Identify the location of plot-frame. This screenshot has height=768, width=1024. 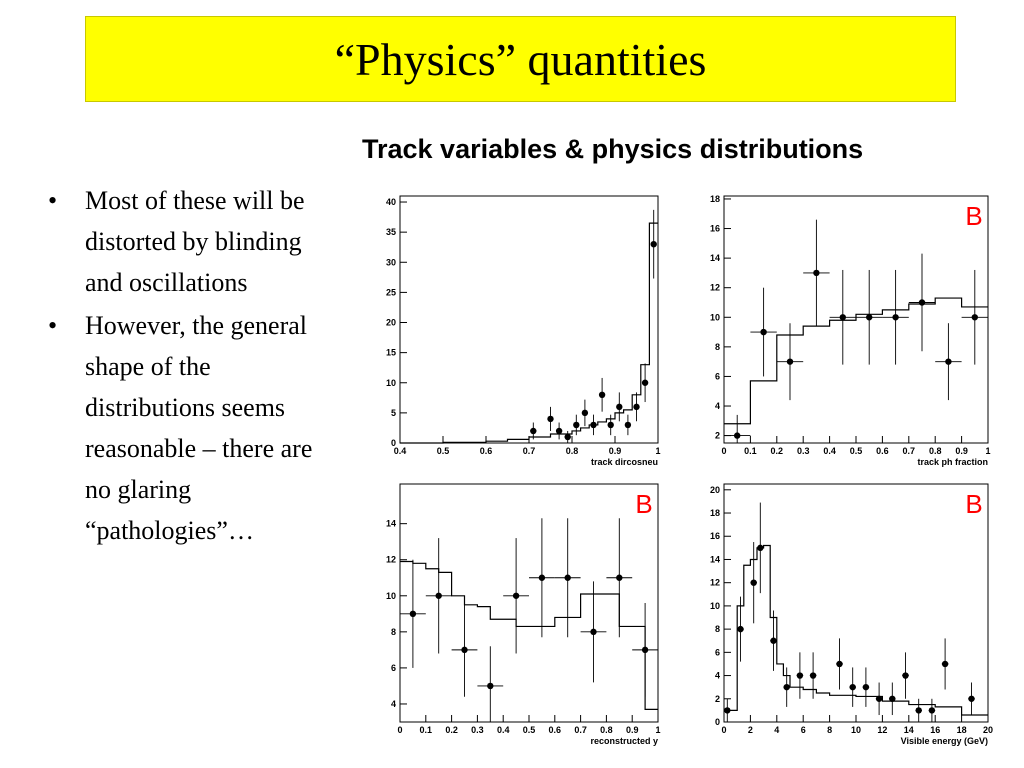
(856, 603).